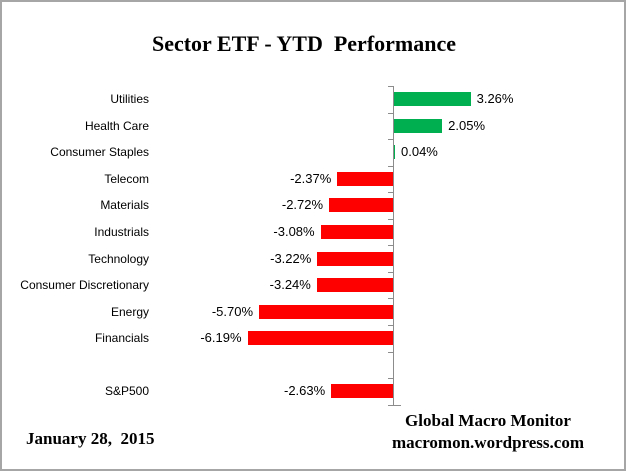 The height and width of the screenshot is (471, 626). What do you see at coordinates (393, 245) in the screenshot?
I see `value-axis-line` at bounding box center [393, 245].